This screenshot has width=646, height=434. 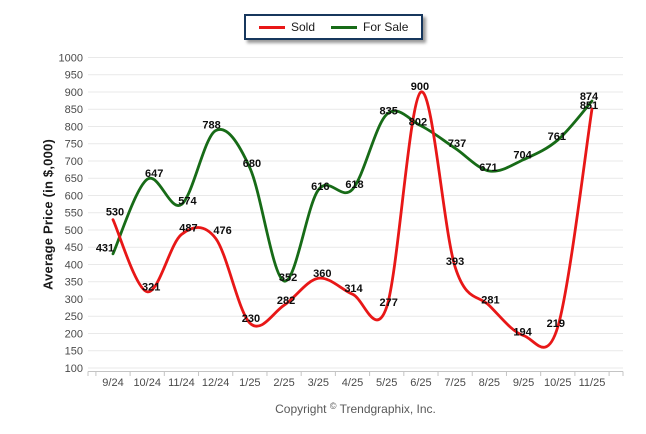 What do you see at coordinates (187, 201) in the screenshot?
I see `for-sale-data-label: 574` at bounding box center [187, 201].